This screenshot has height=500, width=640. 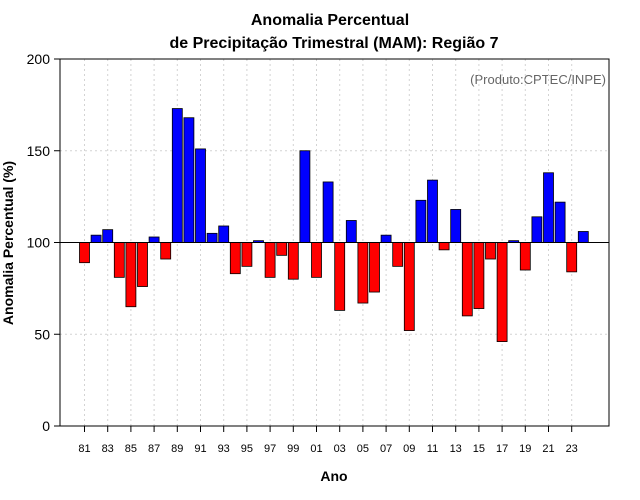 What do you see at coordinates (212, 237) in the screenshot?
I see `bar-1992` at bounding box center [212, 237].